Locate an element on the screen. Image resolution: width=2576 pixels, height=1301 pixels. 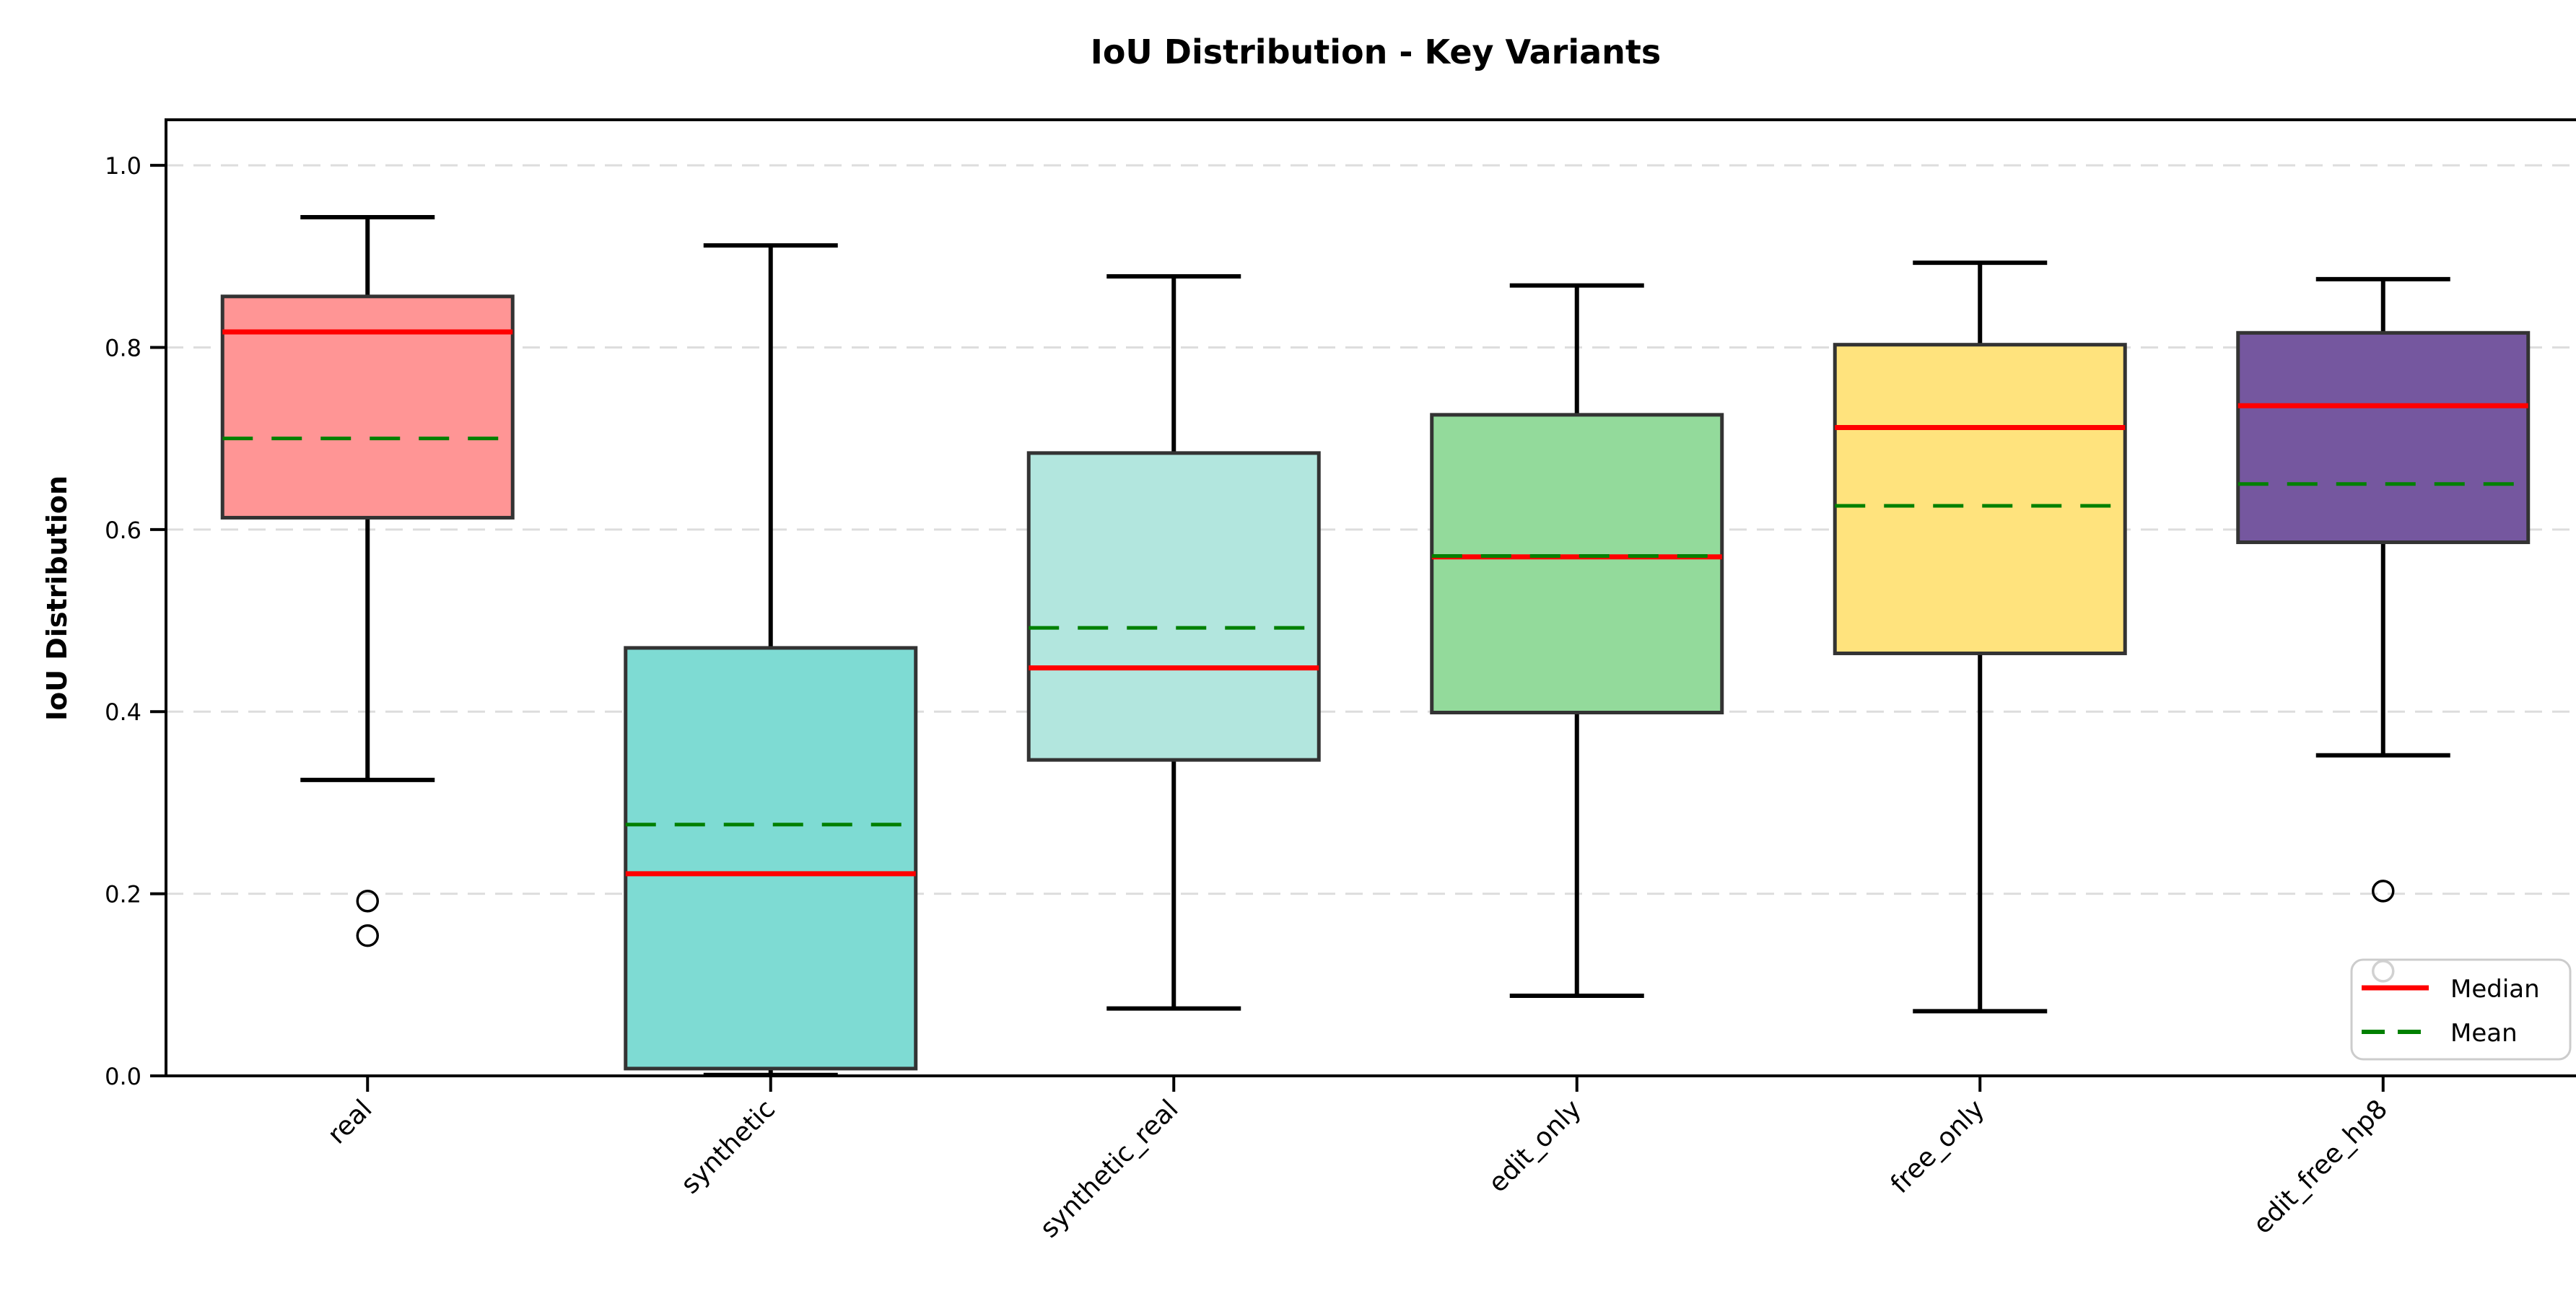
x-tick-label-edit_free_hp8: edit_free_hp8 is located at coordinates (2320, 1167).